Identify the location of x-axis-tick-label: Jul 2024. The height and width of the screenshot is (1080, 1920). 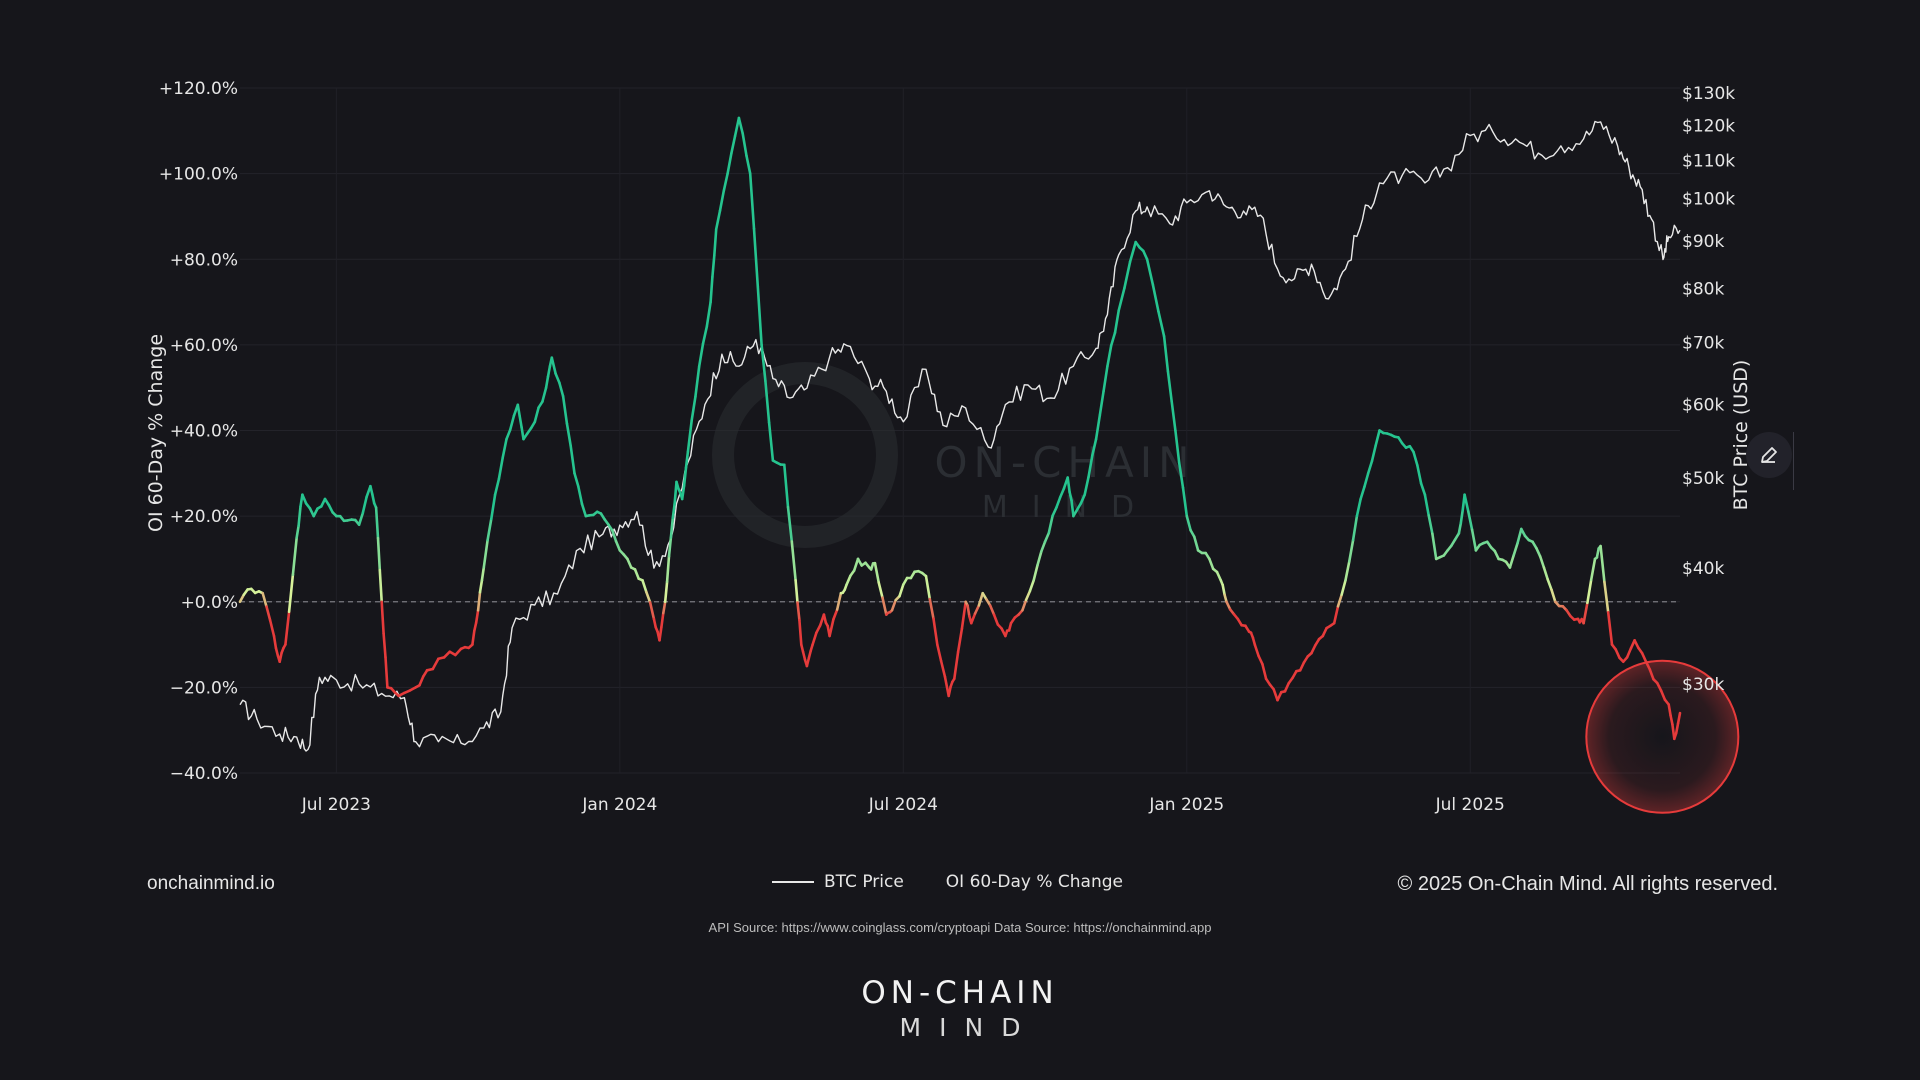
(903, 805).